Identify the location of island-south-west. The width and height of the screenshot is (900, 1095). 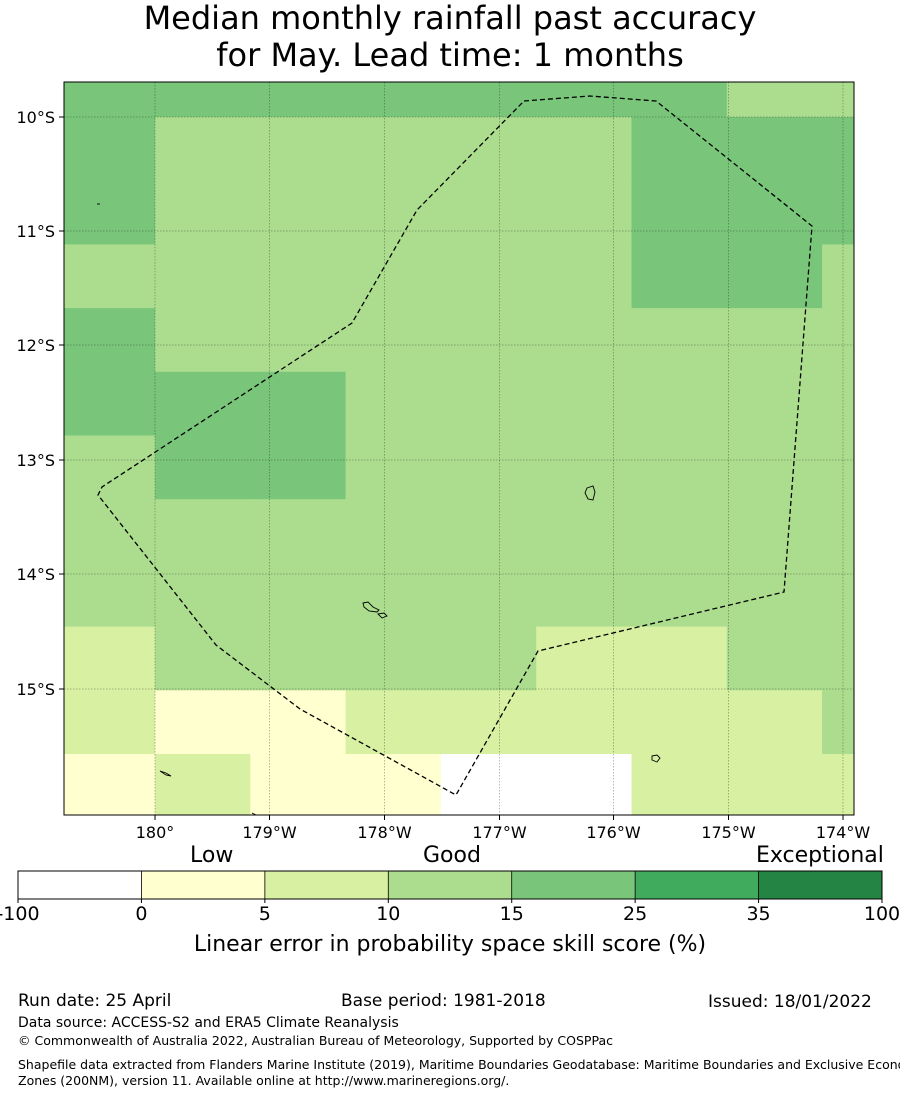
(165, 773).